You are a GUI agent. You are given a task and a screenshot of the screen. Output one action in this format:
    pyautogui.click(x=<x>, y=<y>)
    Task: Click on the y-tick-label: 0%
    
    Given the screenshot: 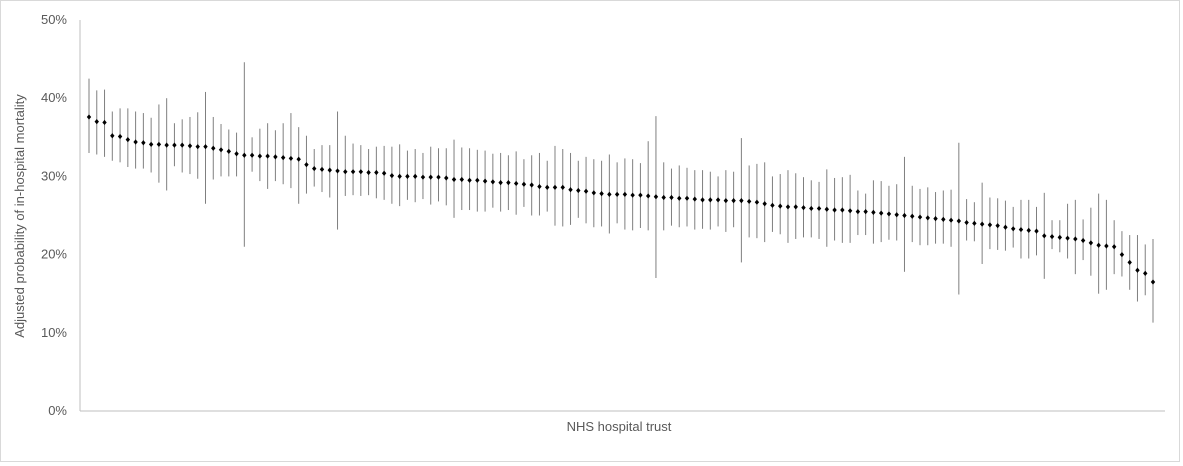 What is the action you would take?
    pyautogui.click(x=57, y=410)
    